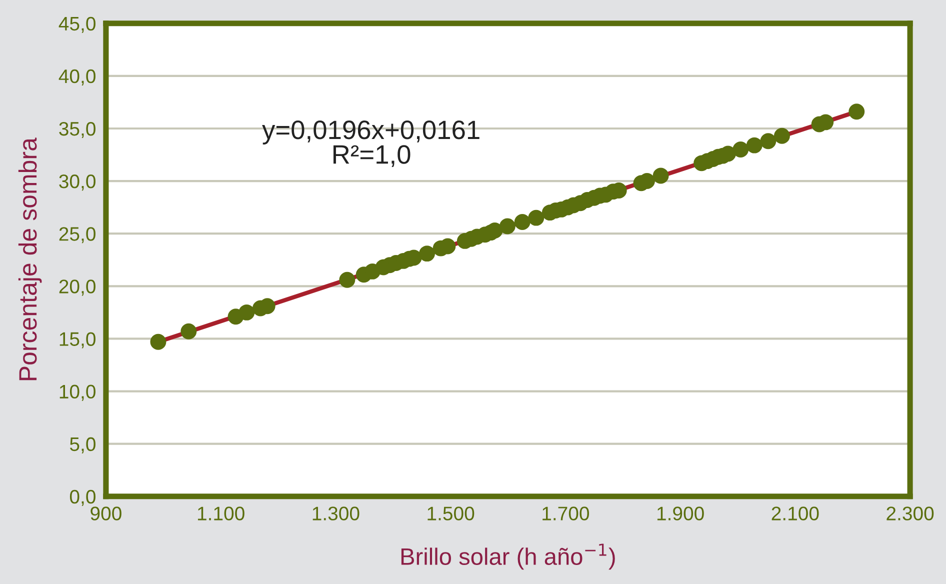 The width and height of the screenshot is (946, 584). What do you see at coordinates (106, 513) in the screenshot?
I see `x-tick-label: 900` at bounding box center [106, 513].